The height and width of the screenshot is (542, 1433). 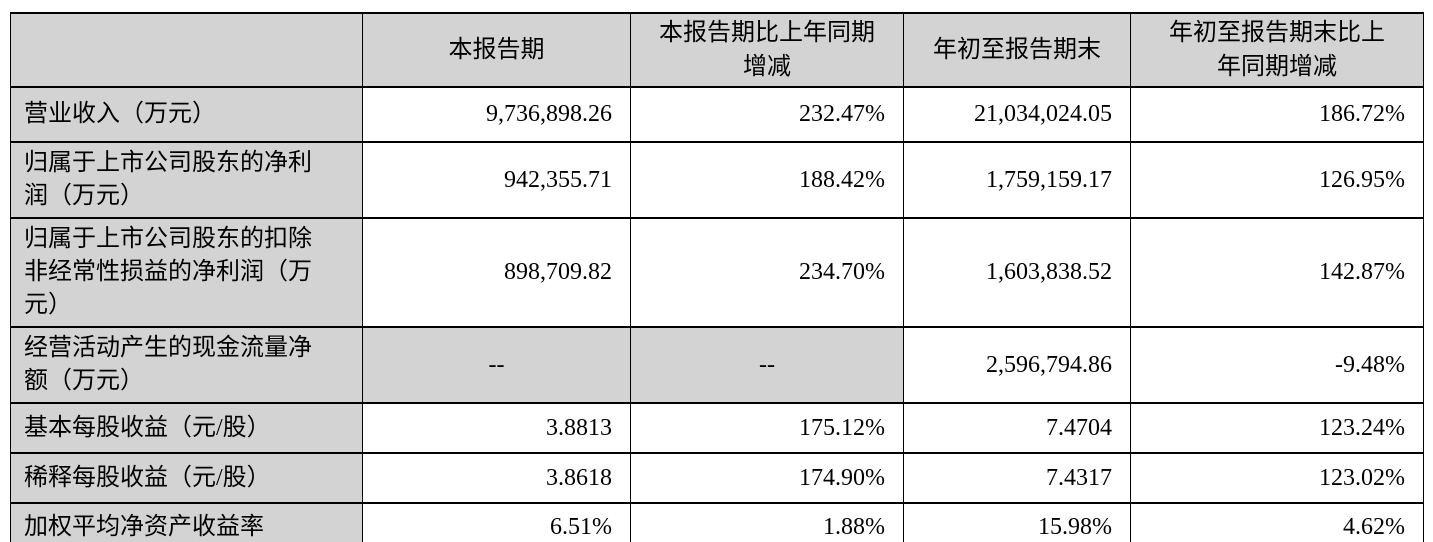 I want to click on cell-value: 2,596,794.86, so click(x=1017, y=365).